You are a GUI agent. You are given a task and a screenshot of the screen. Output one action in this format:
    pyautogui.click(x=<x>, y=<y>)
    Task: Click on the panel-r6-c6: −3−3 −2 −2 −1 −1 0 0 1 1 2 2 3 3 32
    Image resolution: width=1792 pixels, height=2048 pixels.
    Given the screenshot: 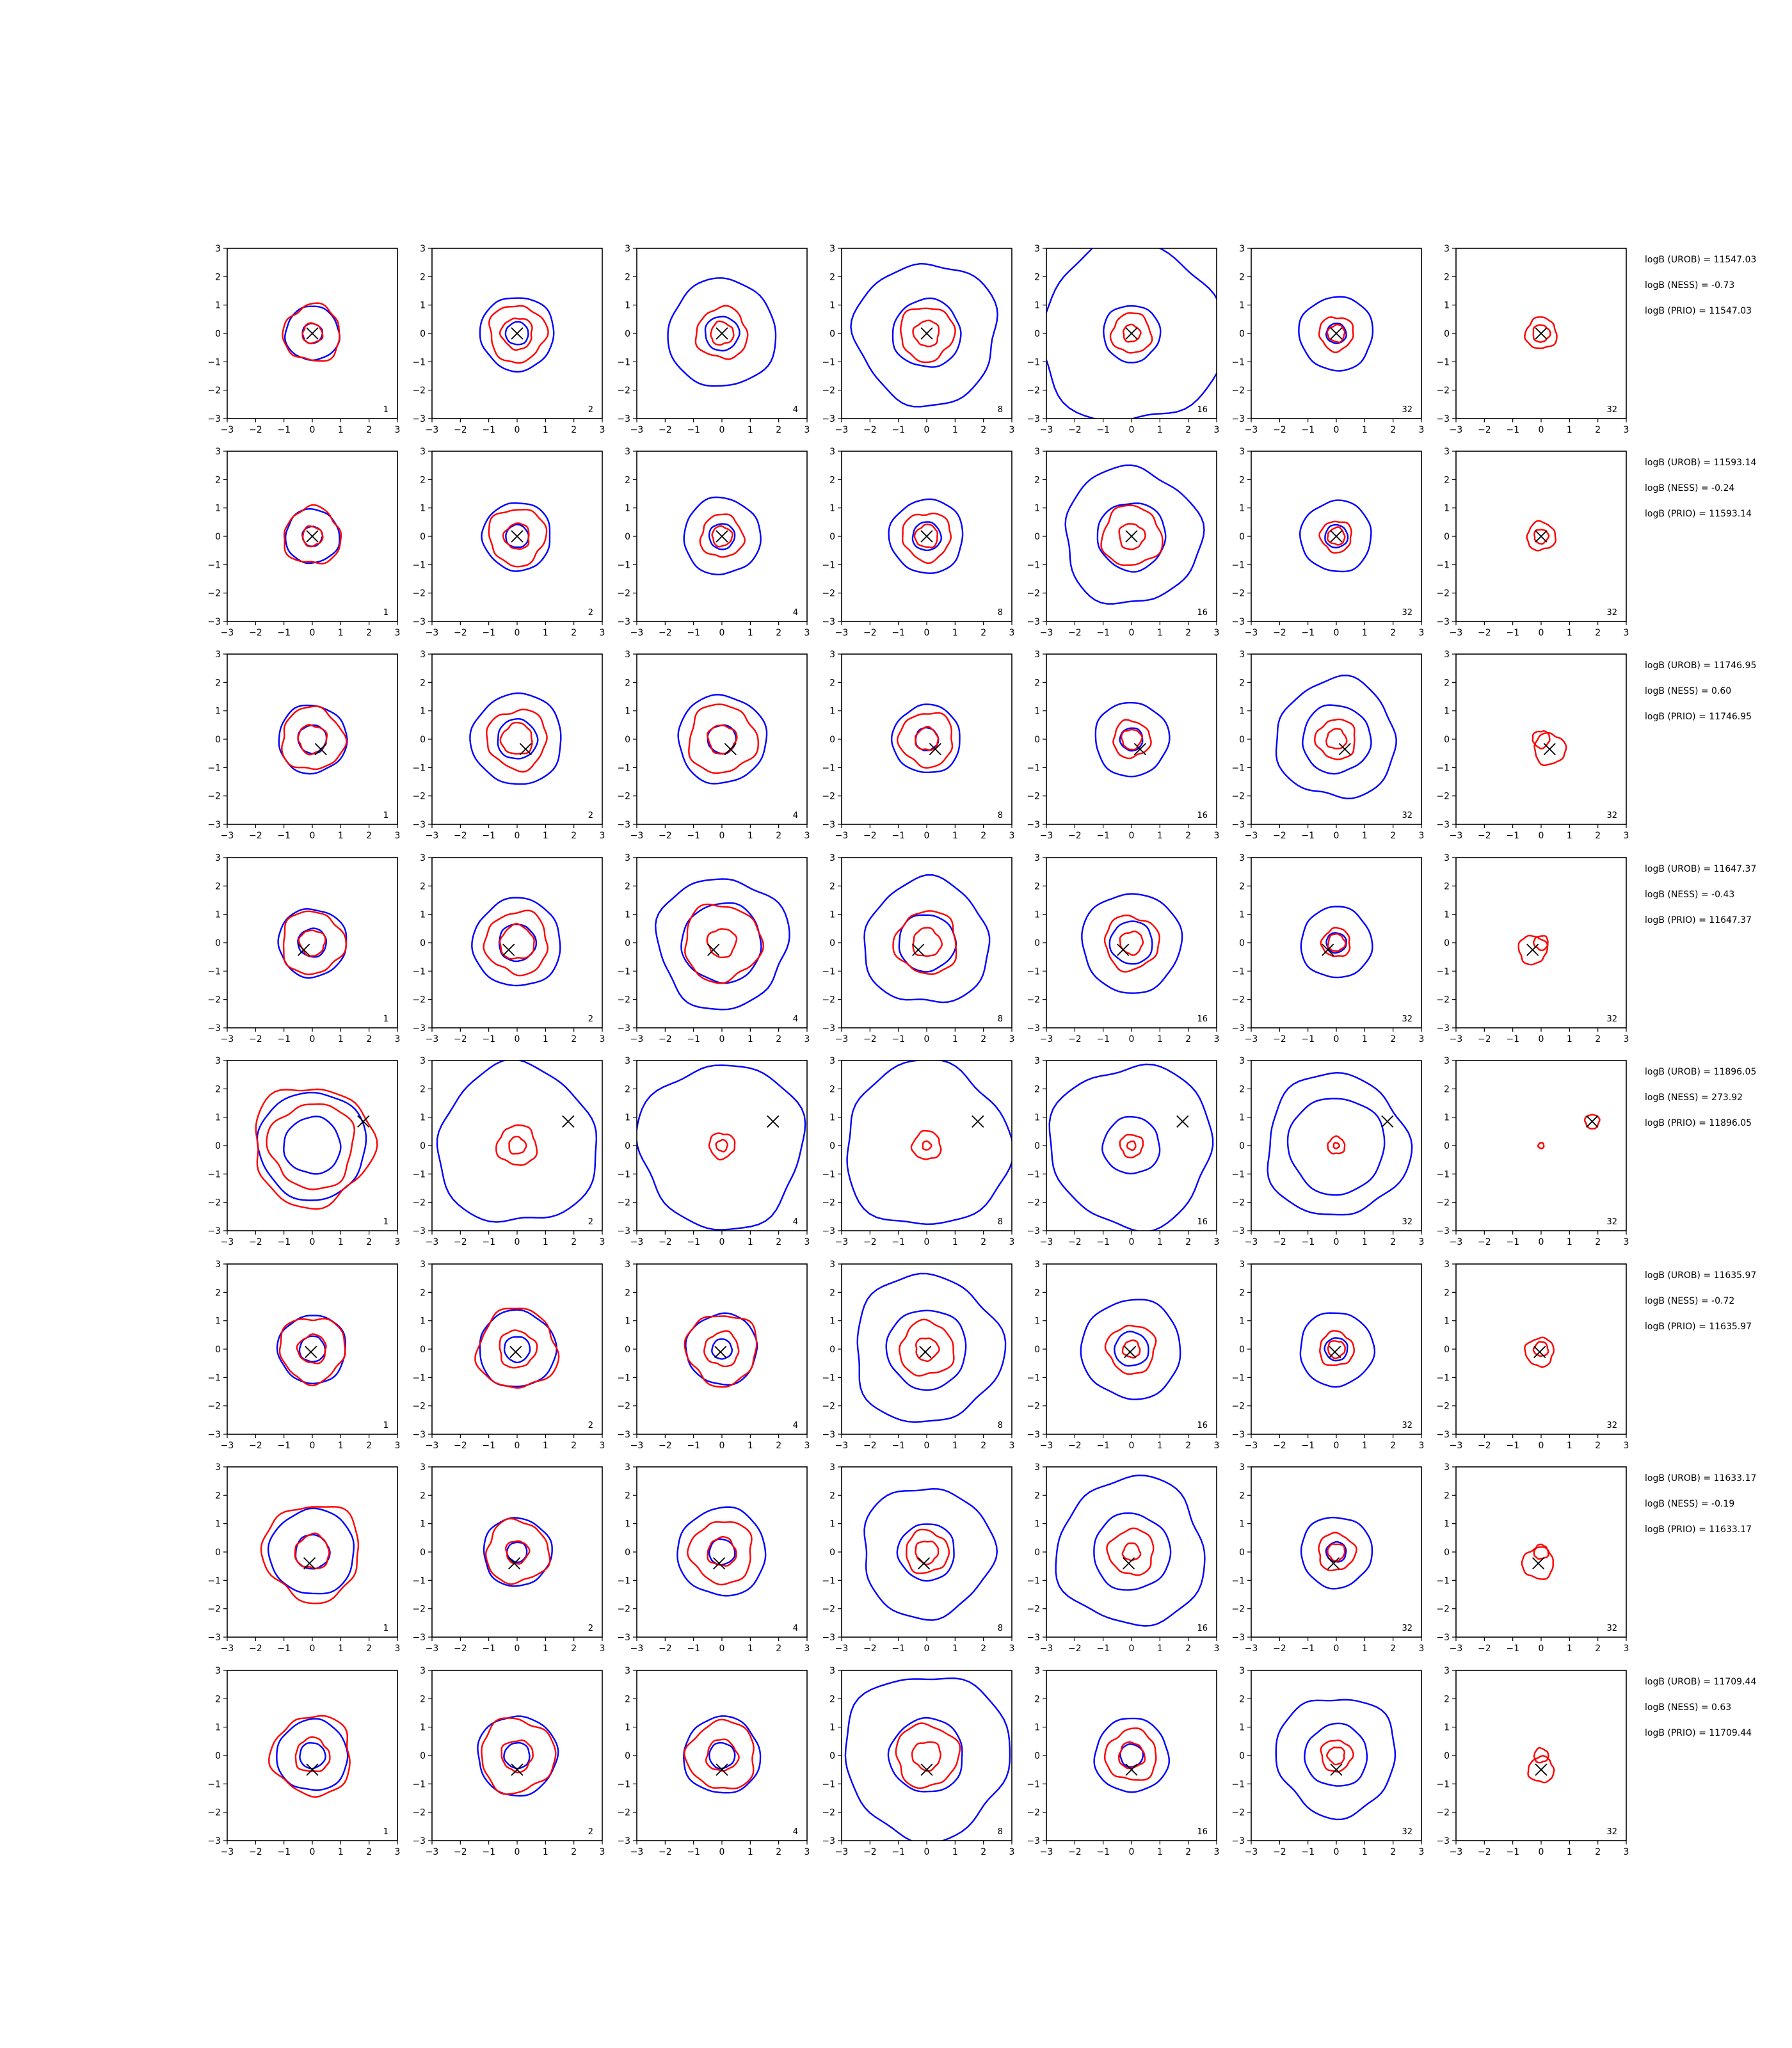 What is the action you would take?
    pyautogui.click(x=1327, y=1355)
    